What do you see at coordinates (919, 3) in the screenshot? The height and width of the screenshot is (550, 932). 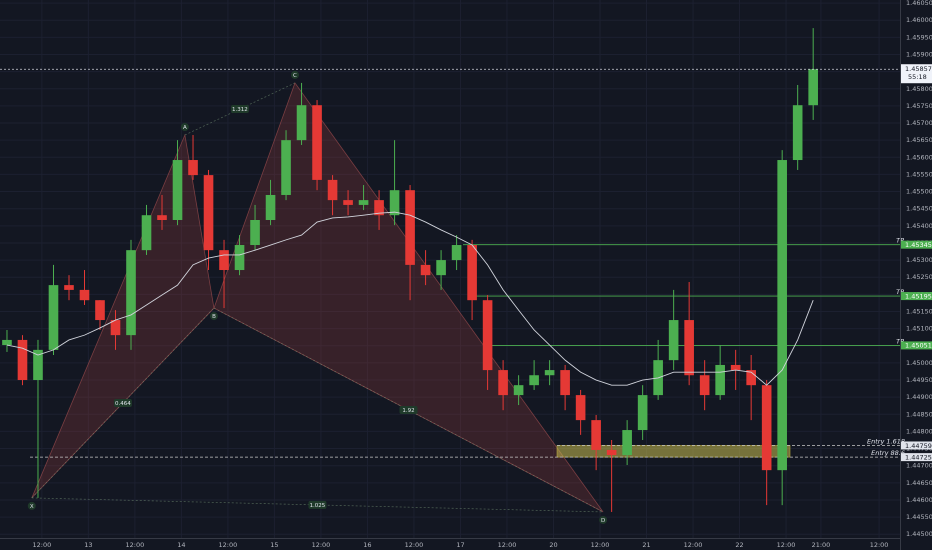 I see `y-tick-label: 1.46050` at bounding box center [919, 3].